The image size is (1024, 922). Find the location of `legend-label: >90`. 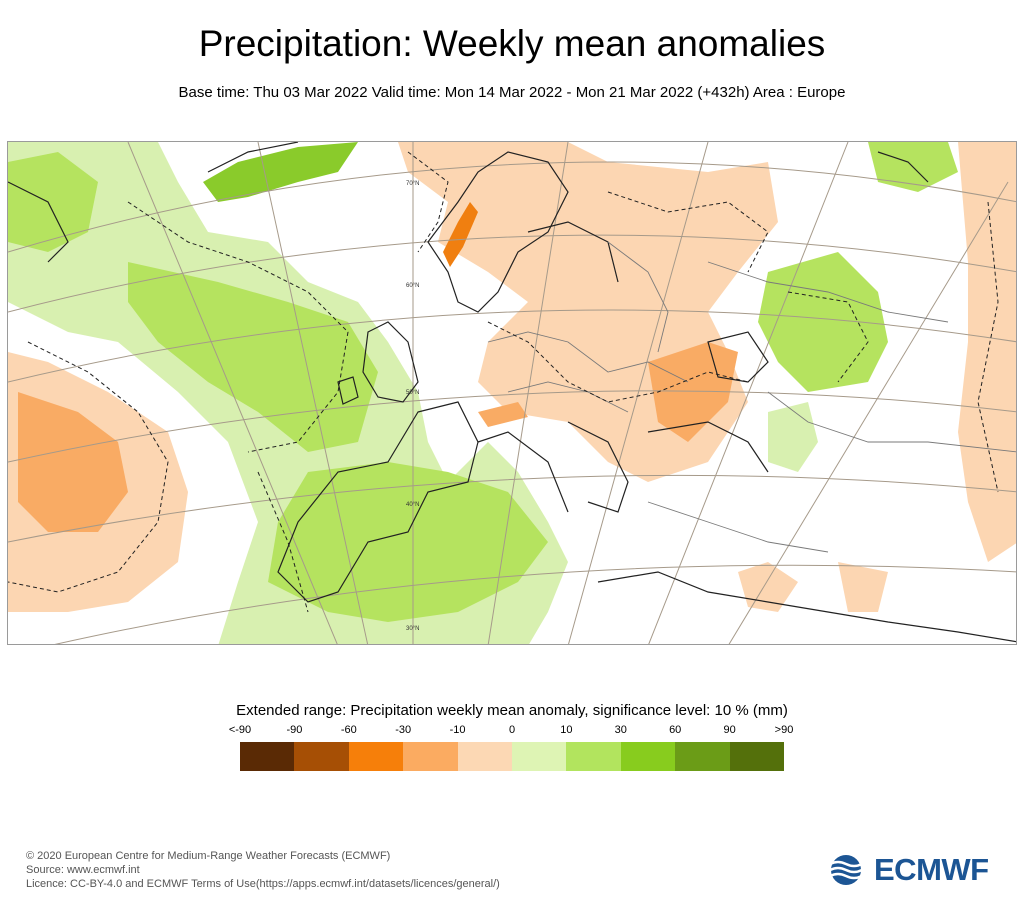

legend-label: >90 is located at coordinates (784, 730).